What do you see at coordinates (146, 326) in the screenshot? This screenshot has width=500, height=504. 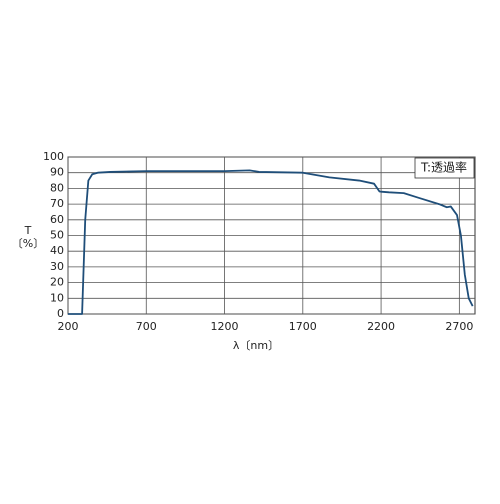 I see `x-tick-label: 700` at bounding box center [146, 326].